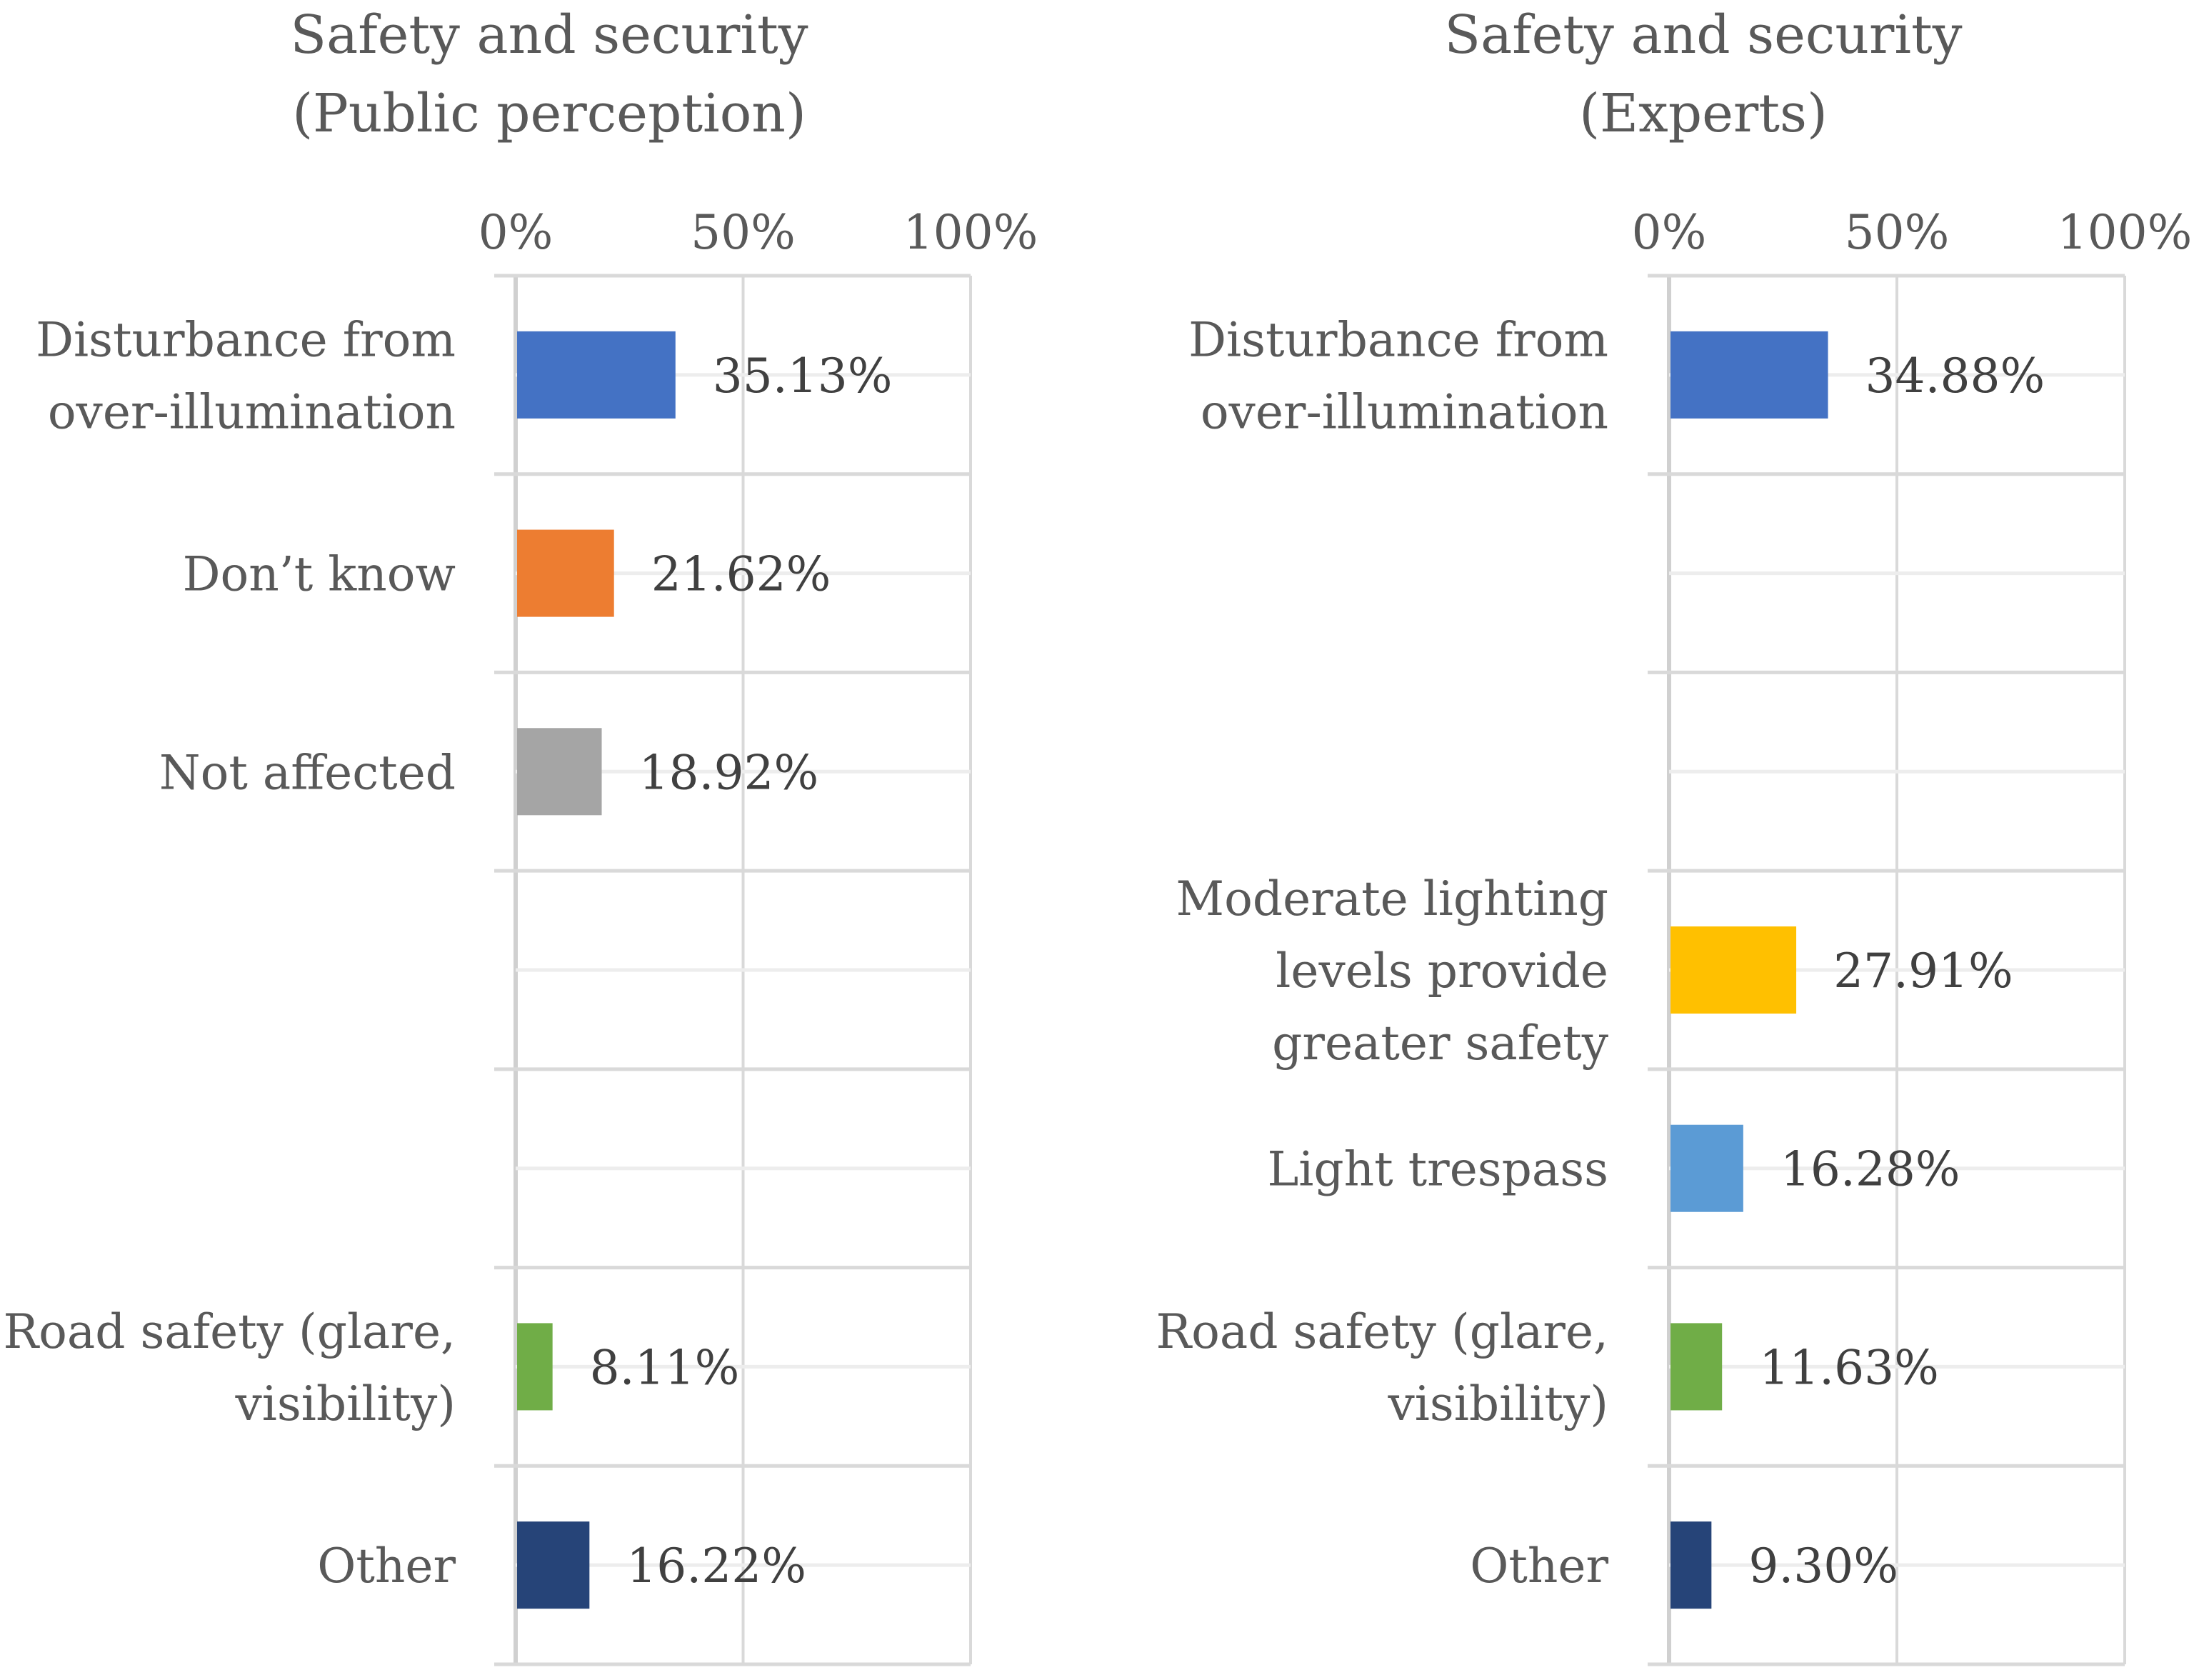 The height and width of the screenshot is (1680, 2199). I want to click on data-label: 8.11%, so click(665, 1367).